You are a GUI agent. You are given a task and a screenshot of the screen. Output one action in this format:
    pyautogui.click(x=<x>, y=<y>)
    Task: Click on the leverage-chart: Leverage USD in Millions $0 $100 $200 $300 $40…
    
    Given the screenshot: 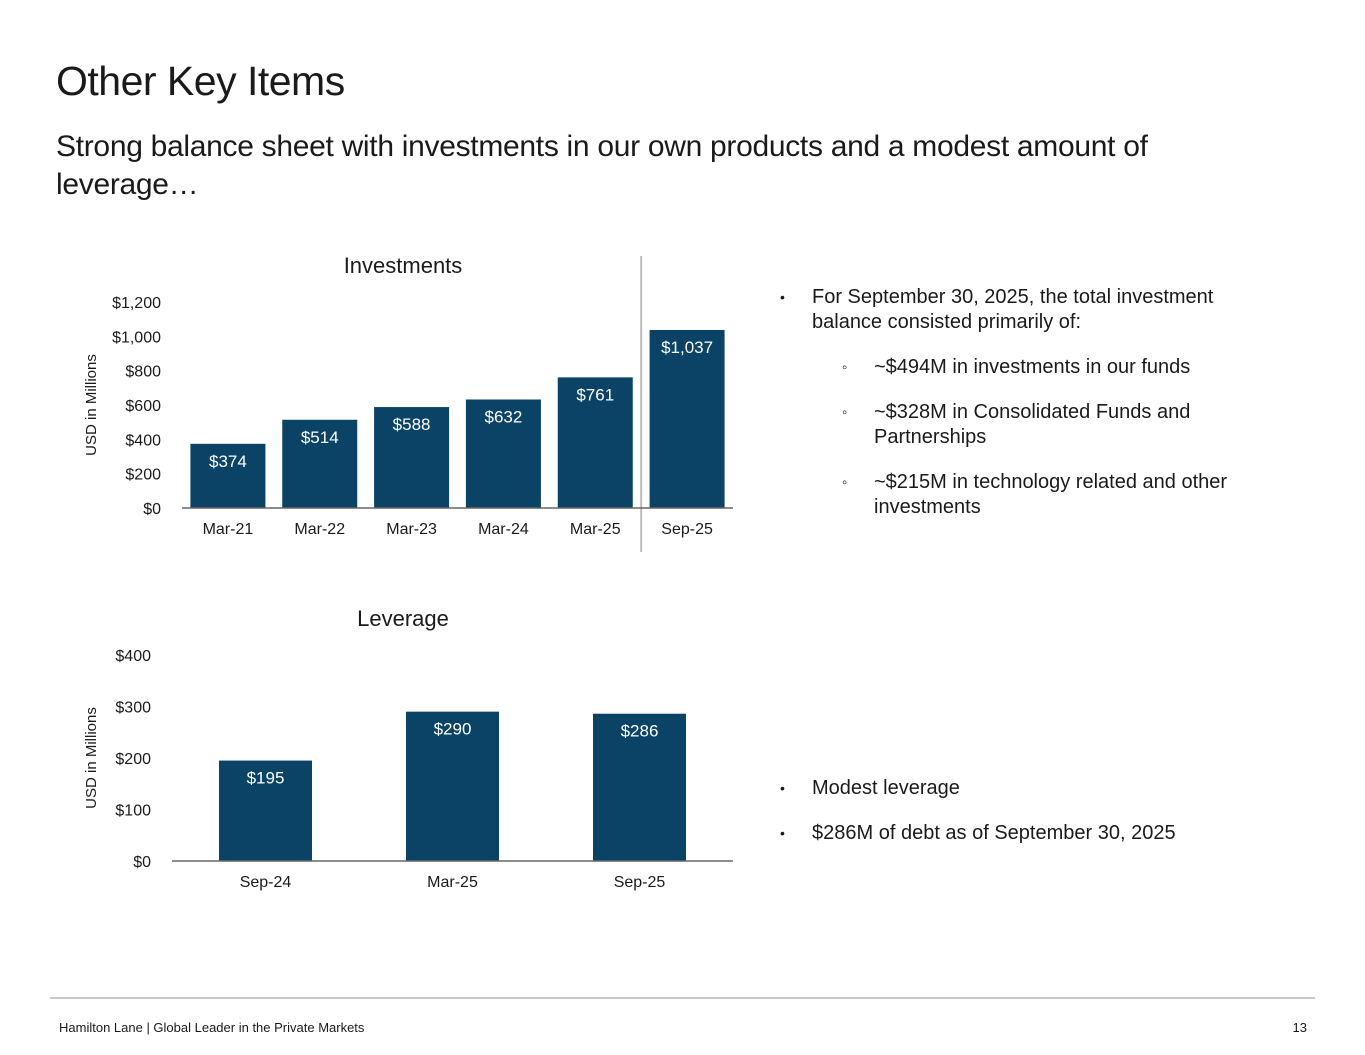 What is the action you would take?
    pyautogui.click(x=408, y=748)
    